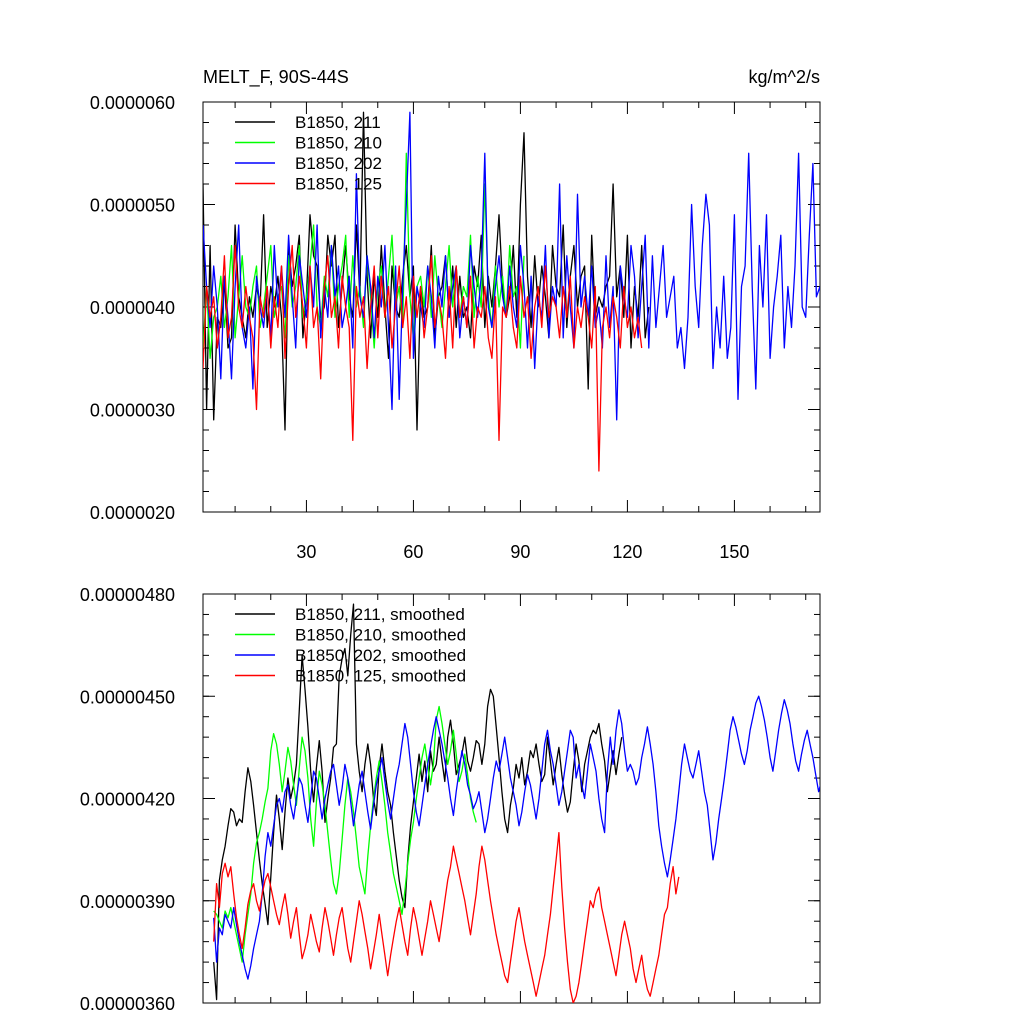  What do you see at coordinates (127, 1004) in the screenshot?
I see `y-tick-label: 0.00000360` at bounding box center [127, 1004].